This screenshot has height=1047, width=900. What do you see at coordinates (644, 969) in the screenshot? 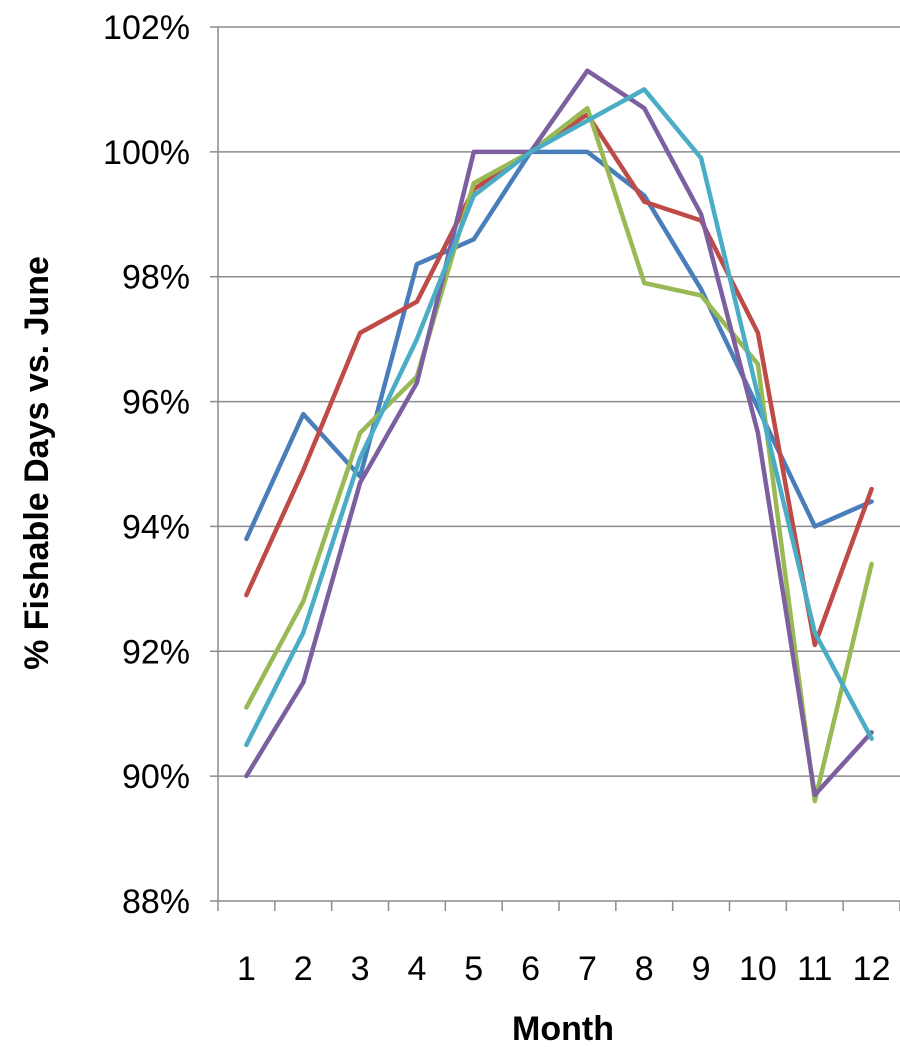
I see `x-tick-label: 8` at bounding box center [644, 969].